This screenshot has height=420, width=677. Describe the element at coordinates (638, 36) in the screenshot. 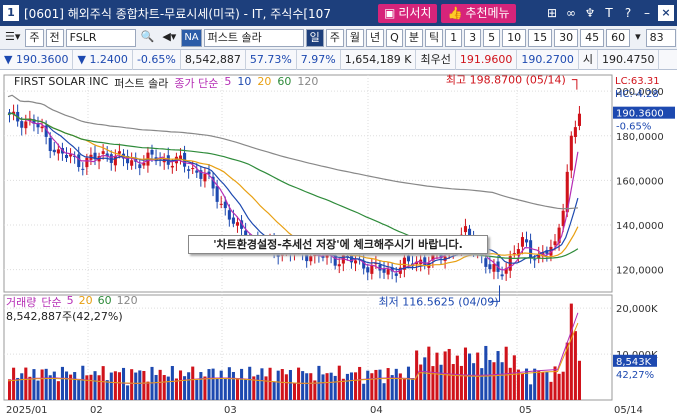

I see `chevron-down-icon: ▾` at that location.